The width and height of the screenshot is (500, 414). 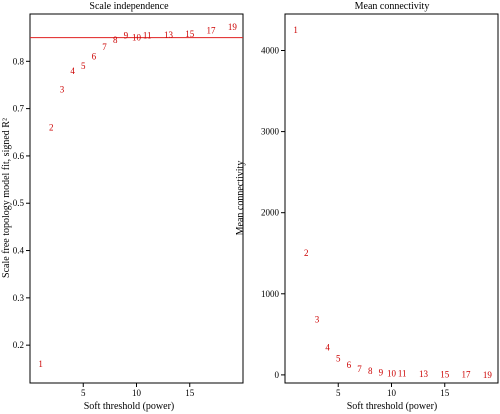 I want to click on y-tick-label: 1000, so click(x=270, y=294).